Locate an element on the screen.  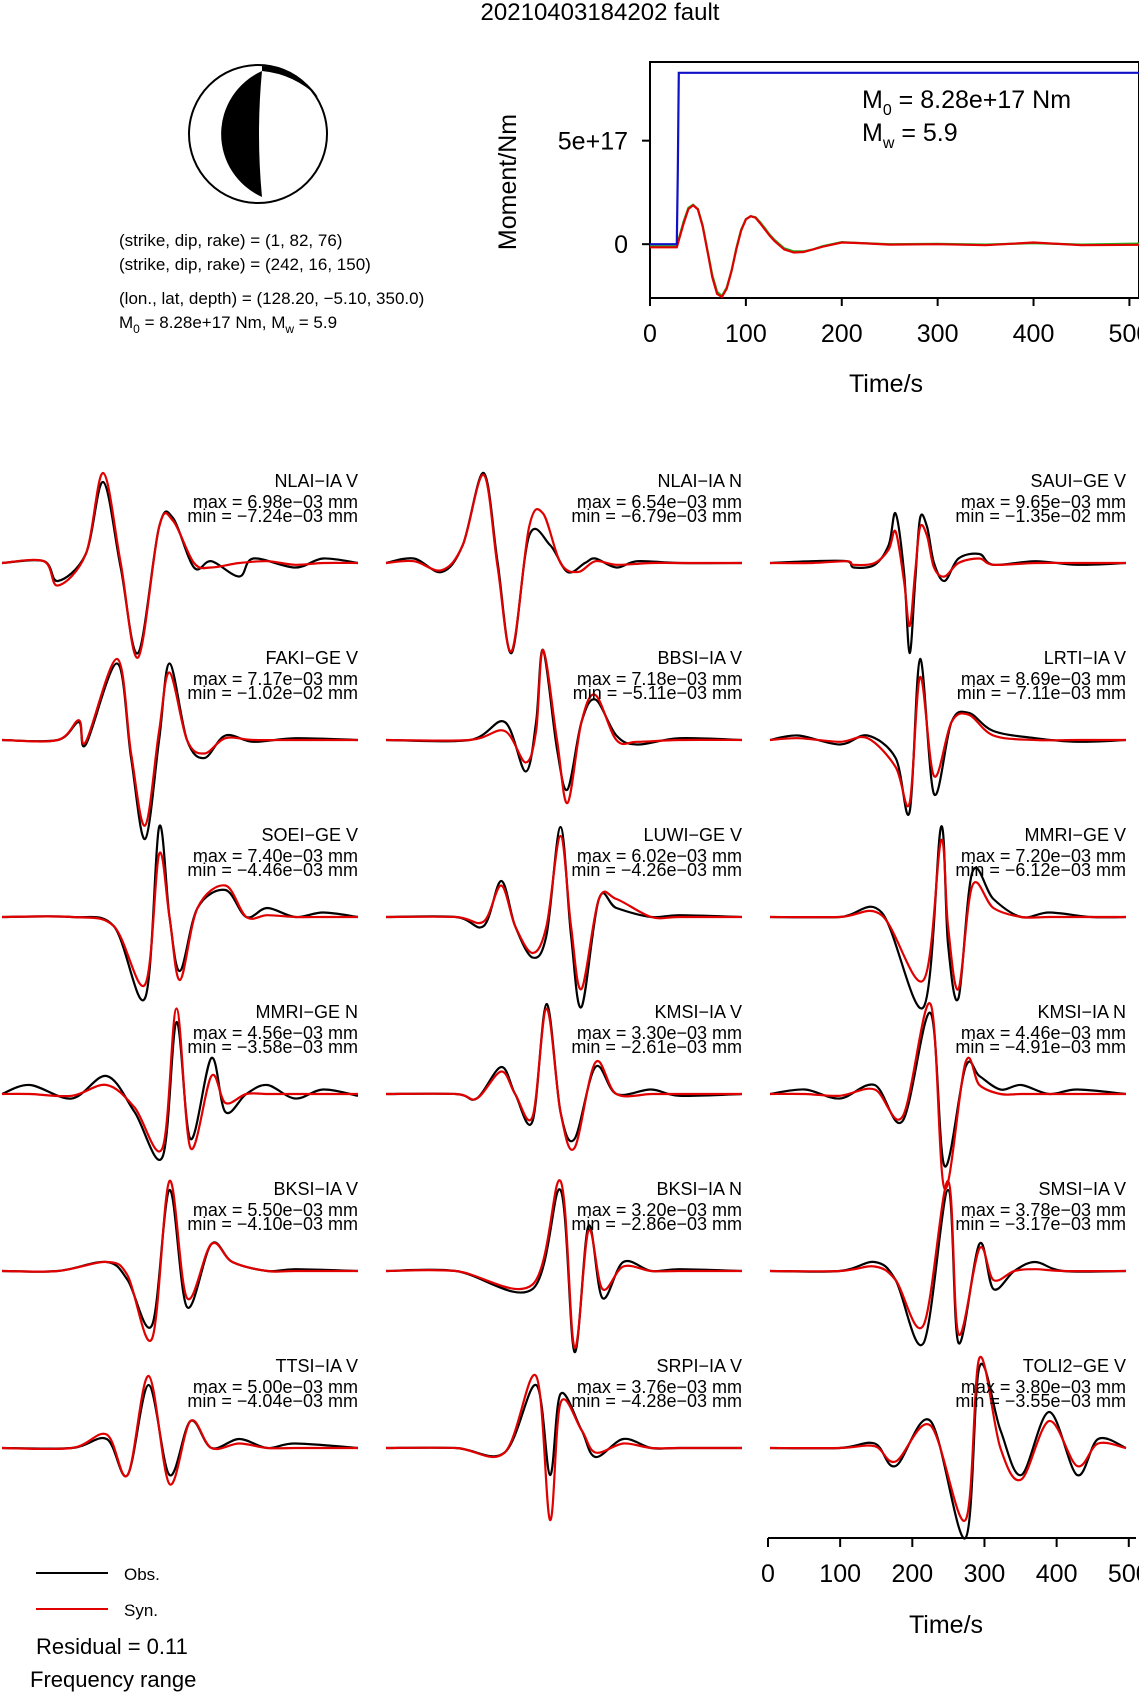
station-label: MMRI−GE V is located at coordinates (1075, 835).